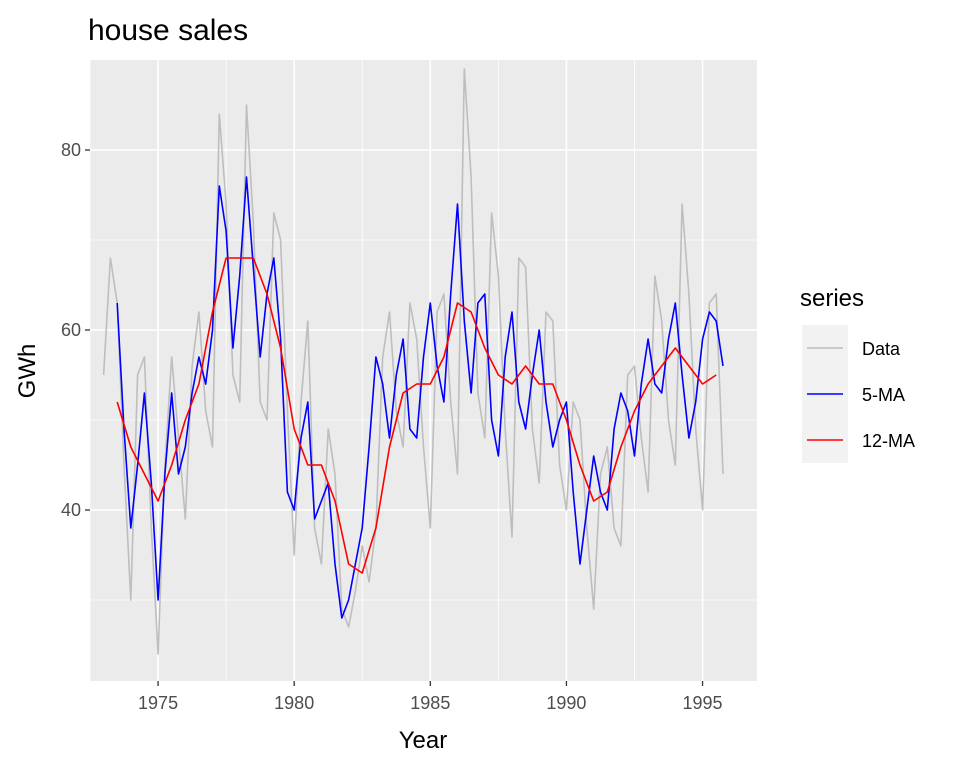  Describe the element at coordinates (294, 703) in the screenshot. I see `x-tick-label: 1980` at that location.